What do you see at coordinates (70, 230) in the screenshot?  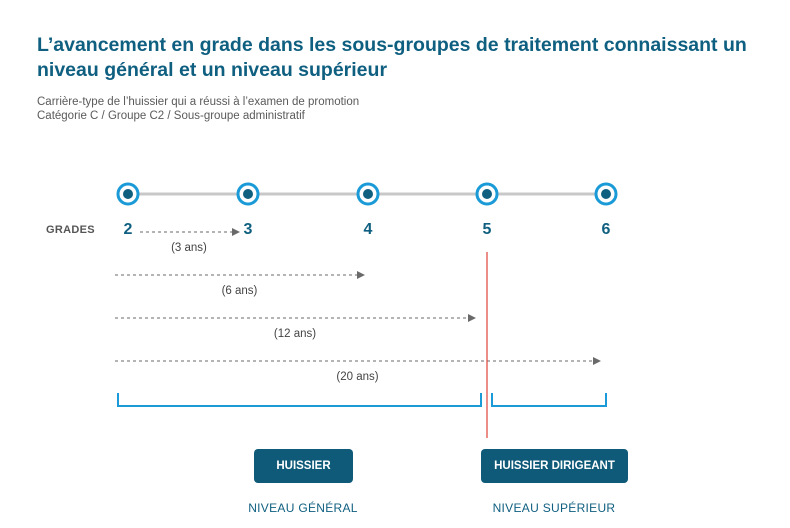 I see `grades-label: GRADES` at bounding box center [70, 230].